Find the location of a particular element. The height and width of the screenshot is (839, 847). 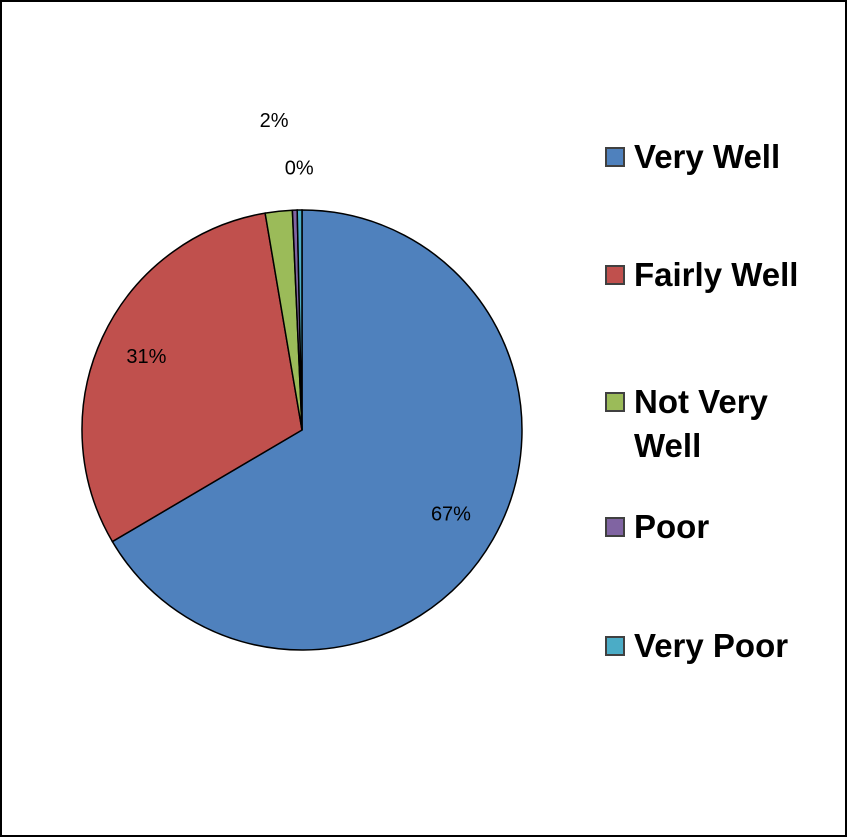

legend-item-very-well: Very Well is located at coordinates (719, 158).